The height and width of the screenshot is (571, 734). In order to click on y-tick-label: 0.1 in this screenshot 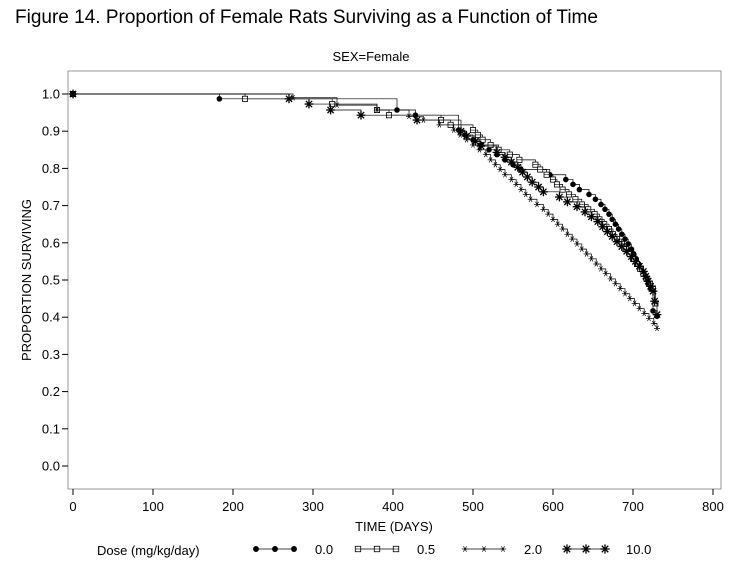, I will do `click(51, 428)`.